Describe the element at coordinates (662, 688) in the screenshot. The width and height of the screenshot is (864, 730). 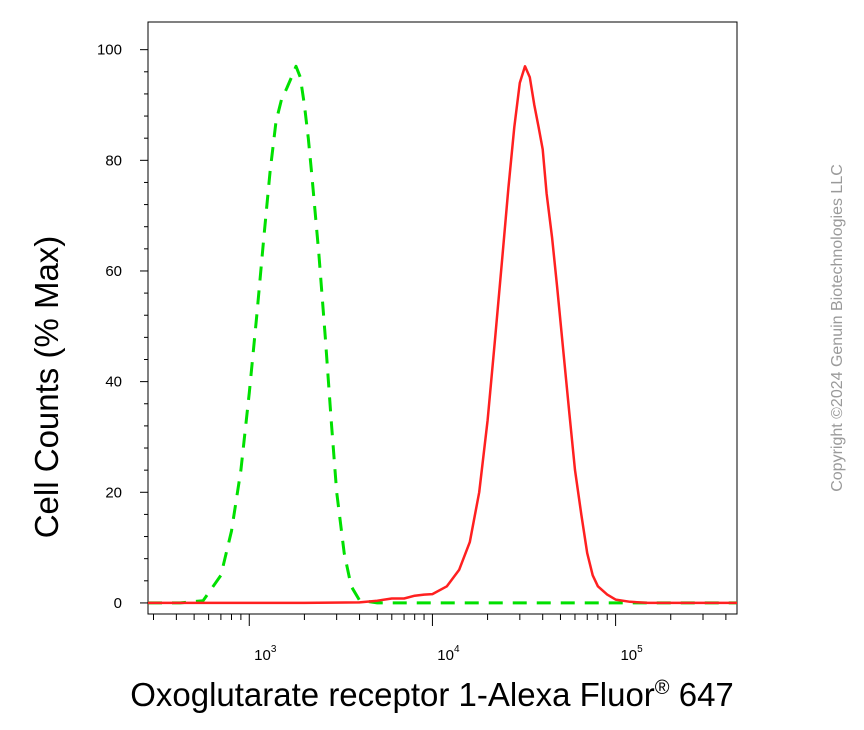
I see `x-axis-label-registered: ®` at that location.